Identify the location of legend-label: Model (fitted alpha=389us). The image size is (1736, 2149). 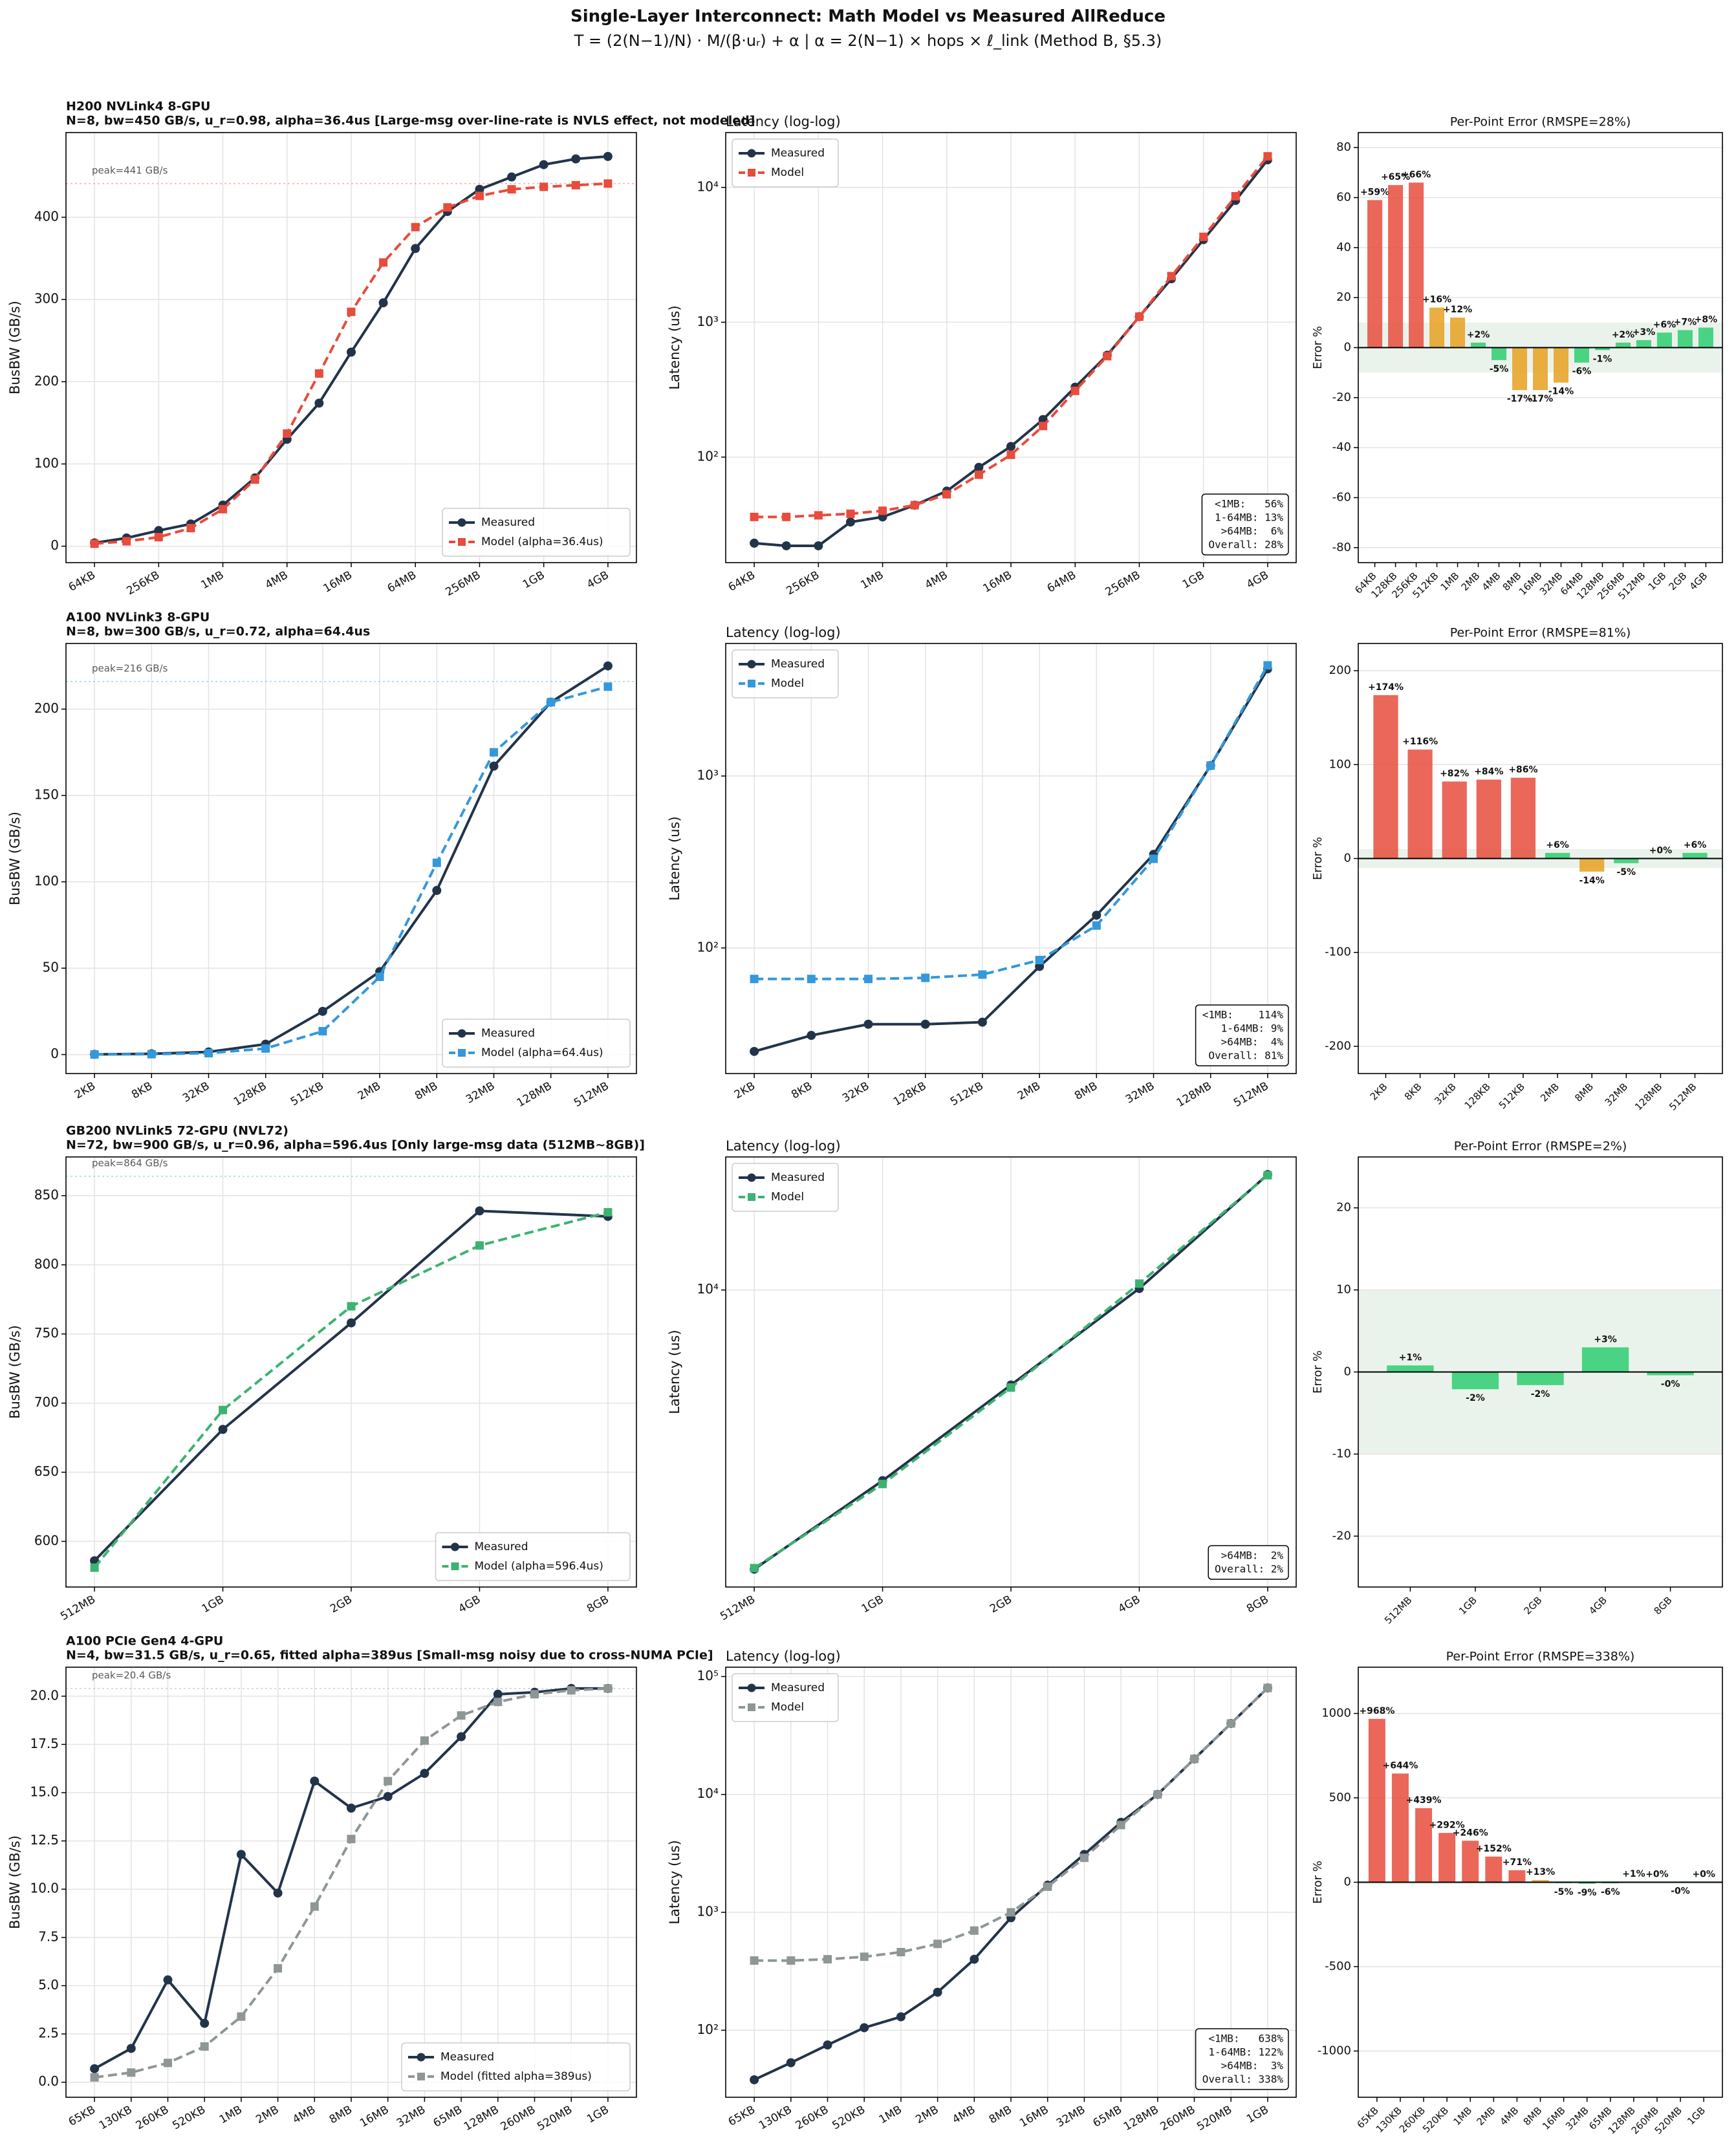
(516, 2076).